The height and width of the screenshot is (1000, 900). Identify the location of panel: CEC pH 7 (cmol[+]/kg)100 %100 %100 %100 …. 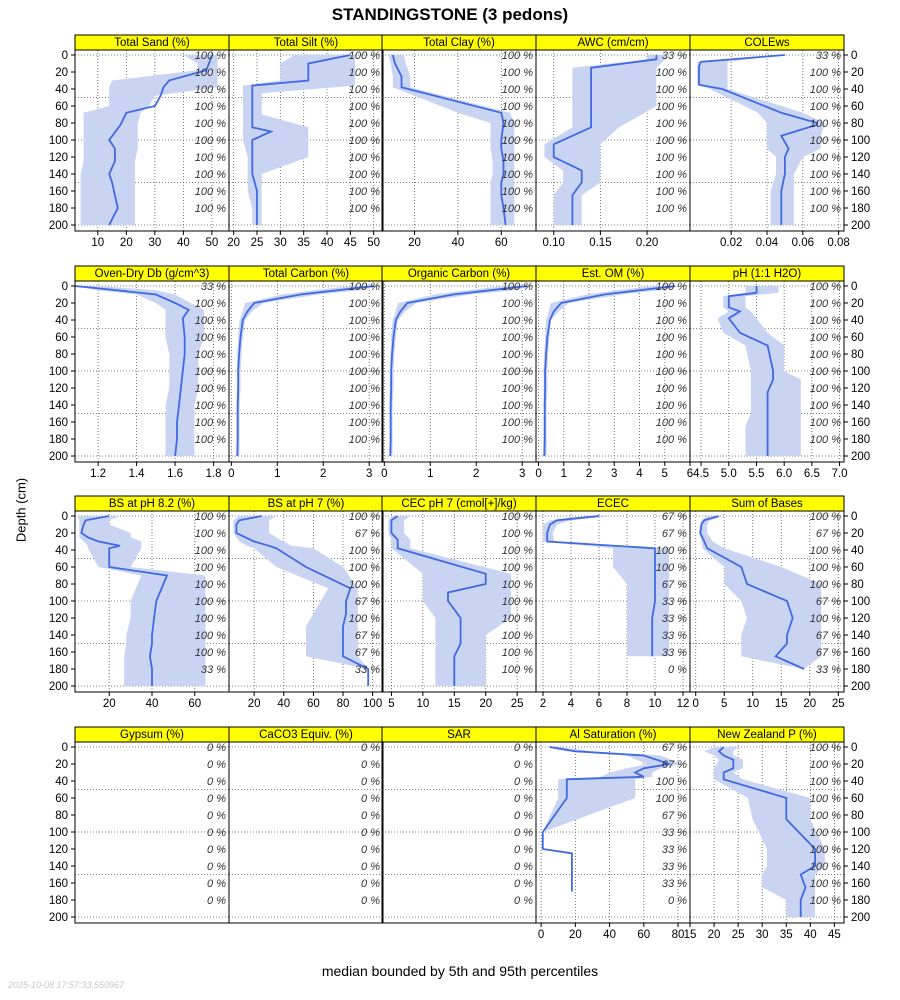
(459, 602).